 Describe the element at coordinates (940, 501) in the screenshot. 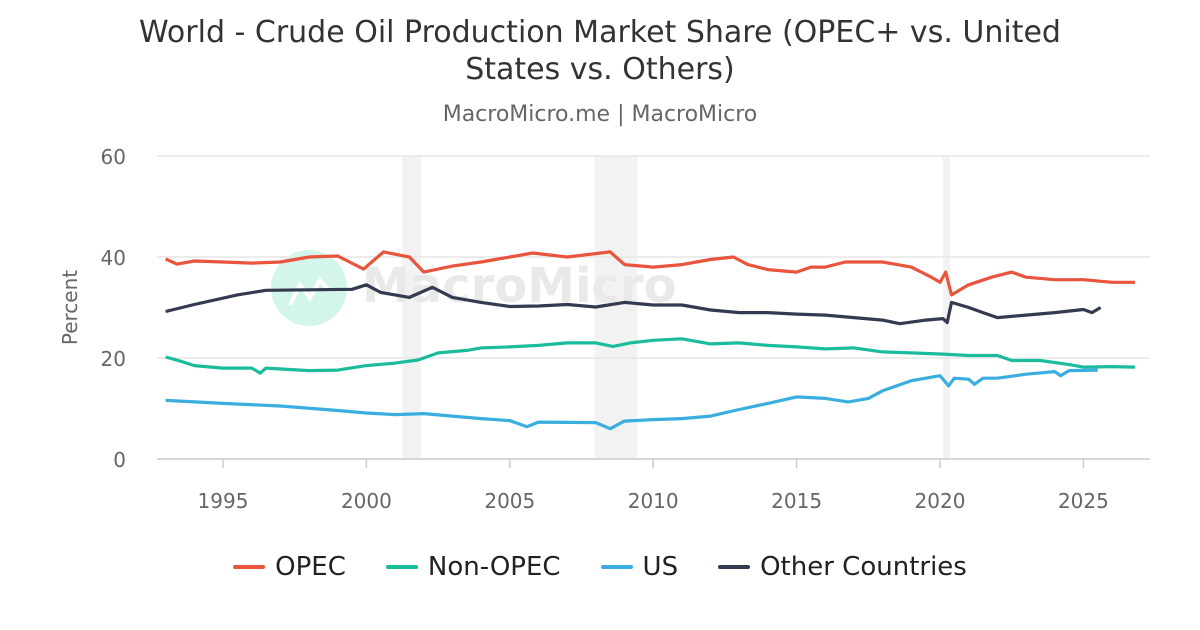

I see `x-tick-label: 2020` at that location.